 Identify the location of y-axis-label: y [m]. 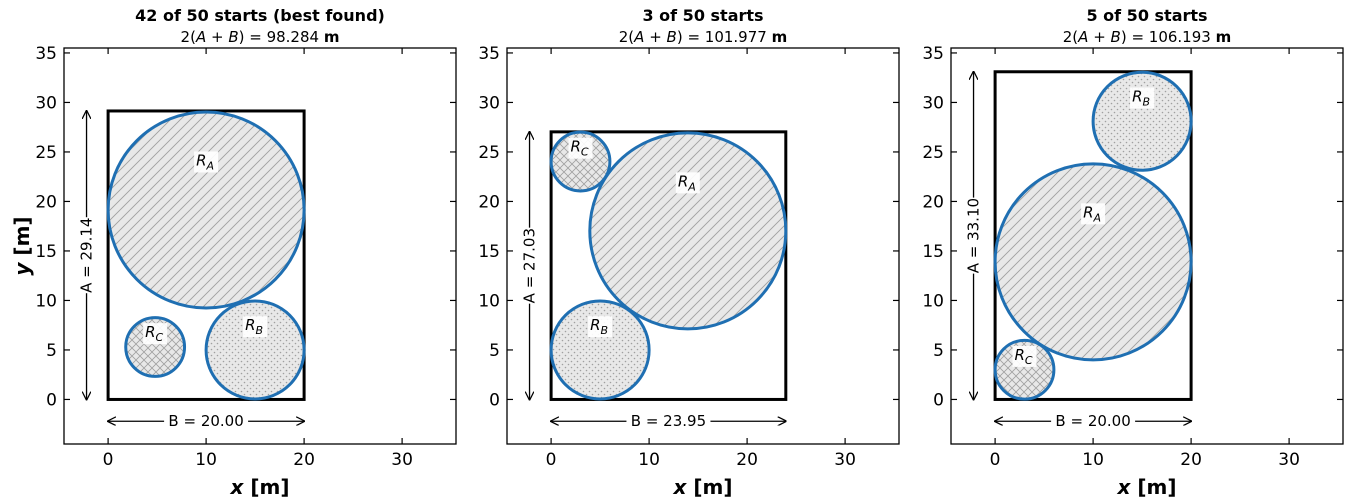
(22, 245).